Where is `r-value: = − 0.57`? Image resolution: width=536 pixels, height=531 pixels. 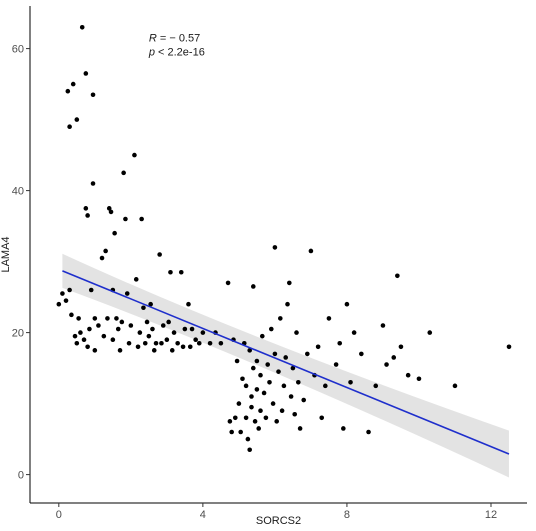
r-value: = − 0.57 is located at coordinates (178, 39).